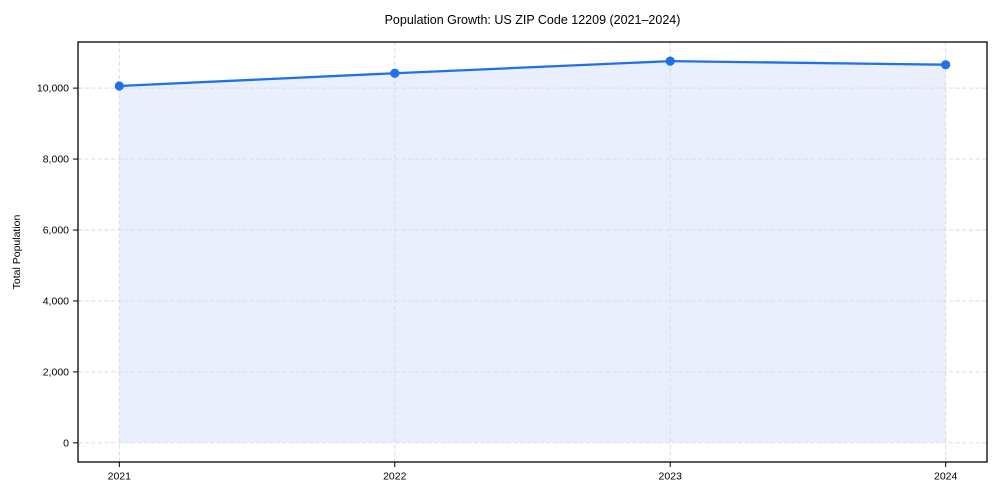  What do you see at coordinates (120, 477) in the screenshot?
I see `x-tick-label: 2021` at bounding box center [120, 477].